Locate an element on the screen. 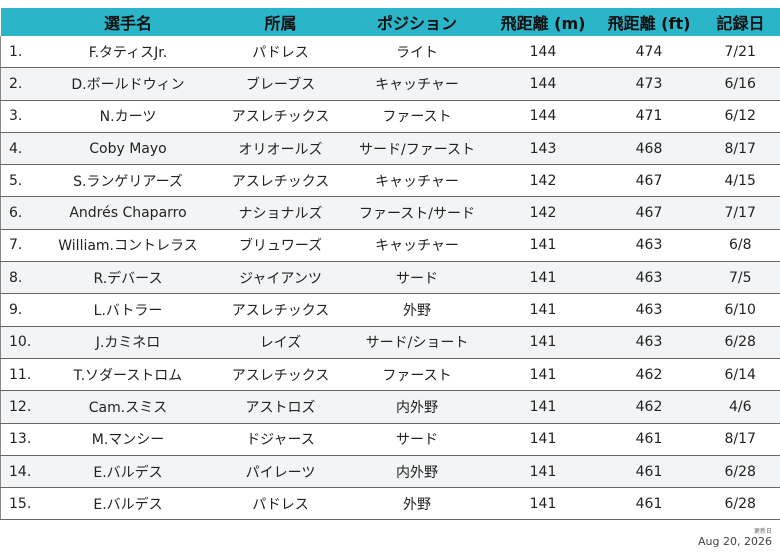 The width and height of the screenshot is (780, 553). table-cell: 4/15 is located at coordinates (740, 181).